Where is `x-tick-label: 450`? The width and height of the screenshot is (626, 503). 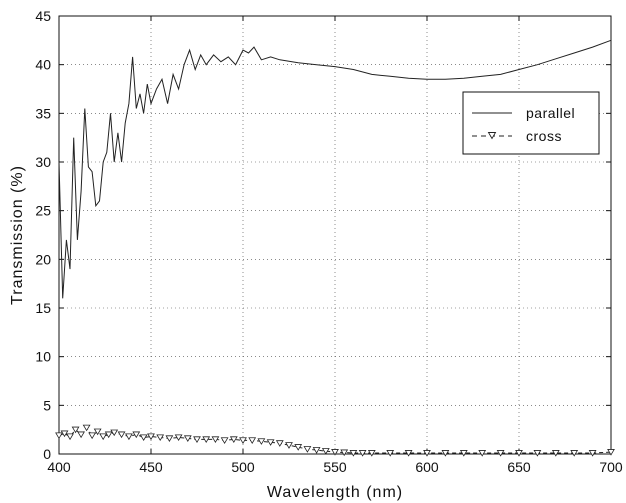
x-tick-label: 450 is located at coordinates (151, 467).